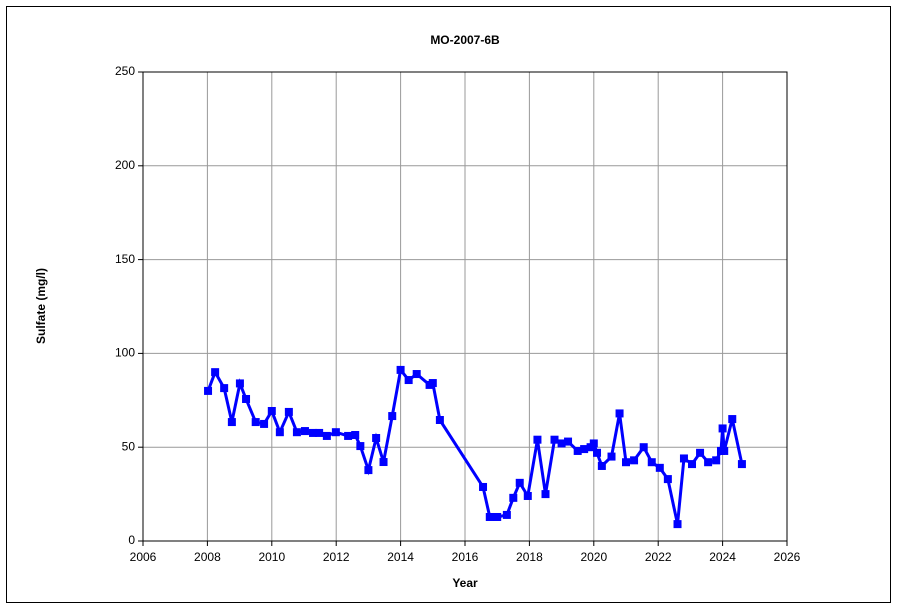 The width and height of the screenshot is (898, 612). What do you see at coordinates (465, 583) in the screenshot?
I see `x-axis-label: Year` at bounding box center [465, 583].